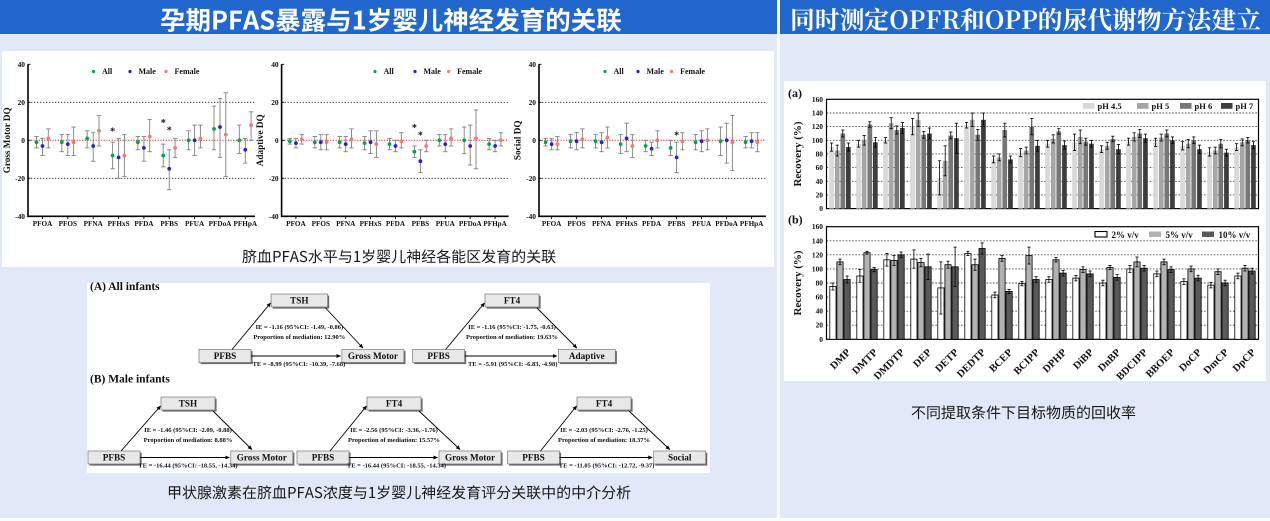 Image resolution: width=1270 pixels, height=521 pixels. Describe the element at coordinates (587, 356) in the screenshot. I see `svg-text: Adaptive` at that location.